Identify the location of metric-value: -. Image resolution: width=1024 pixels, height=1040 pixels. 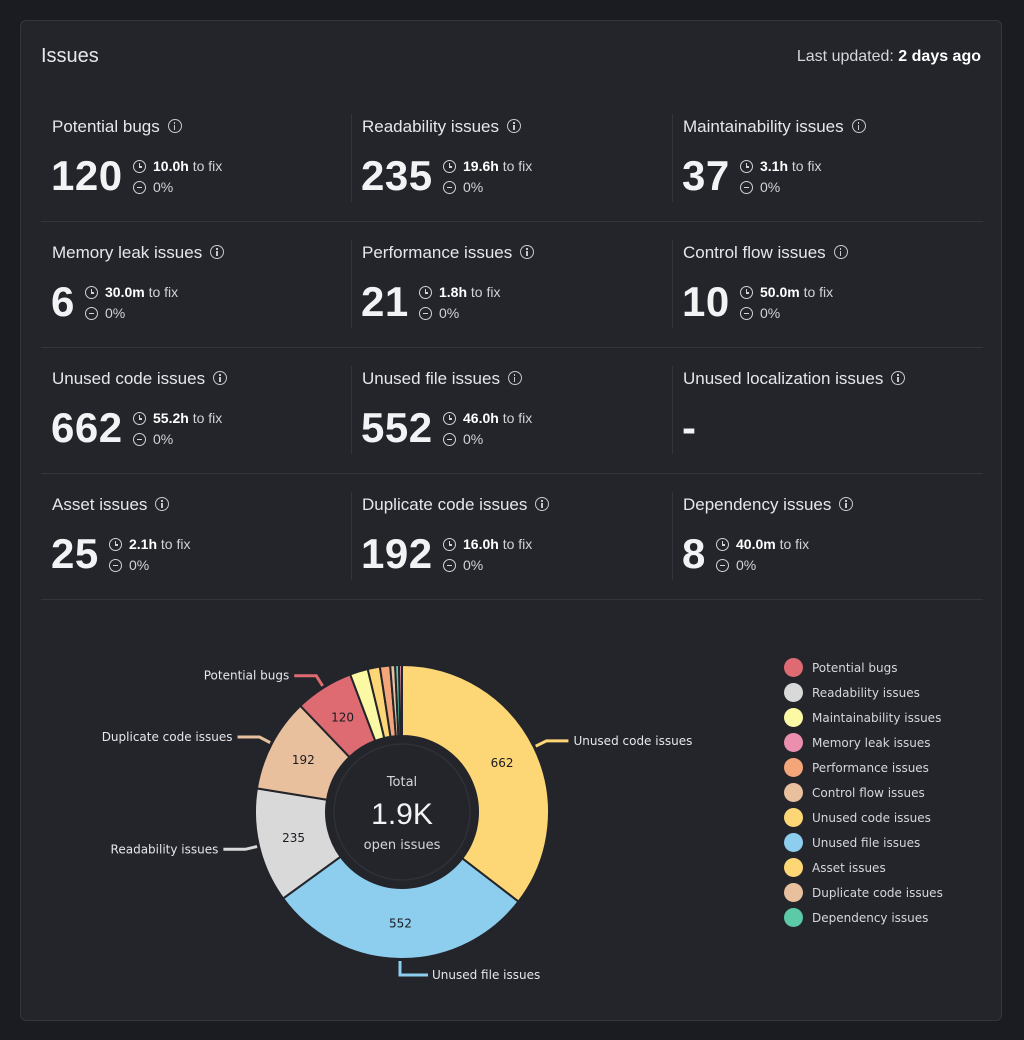
(689, 427).